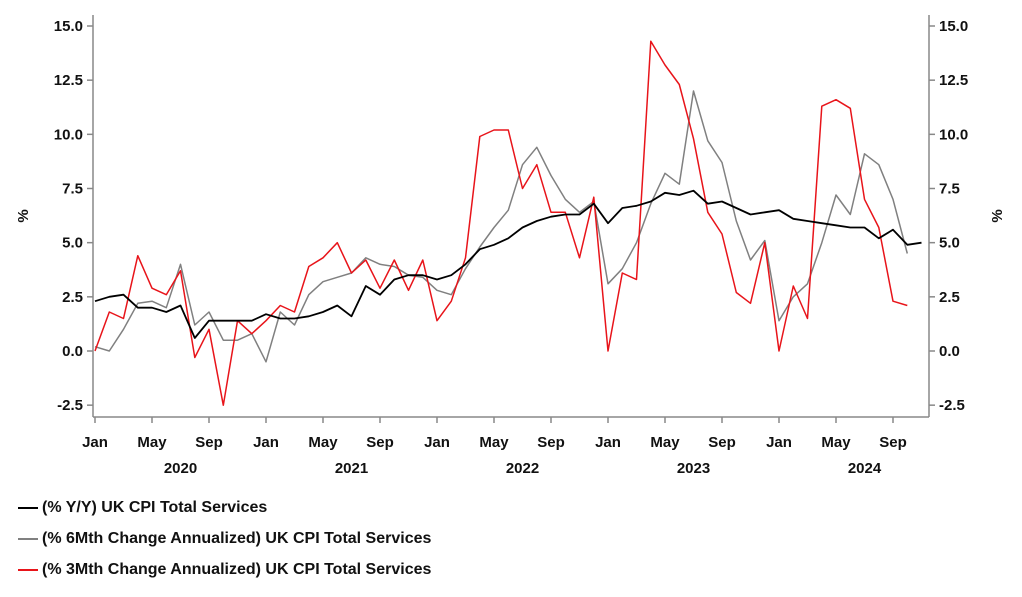 The width and height of the screenshot is (1022, 597). Describe the element at coordinates (155, 507) in the screenshot. I see `legend-label-yoy: (% Y/Y) UK CPI Total Services` at that location.